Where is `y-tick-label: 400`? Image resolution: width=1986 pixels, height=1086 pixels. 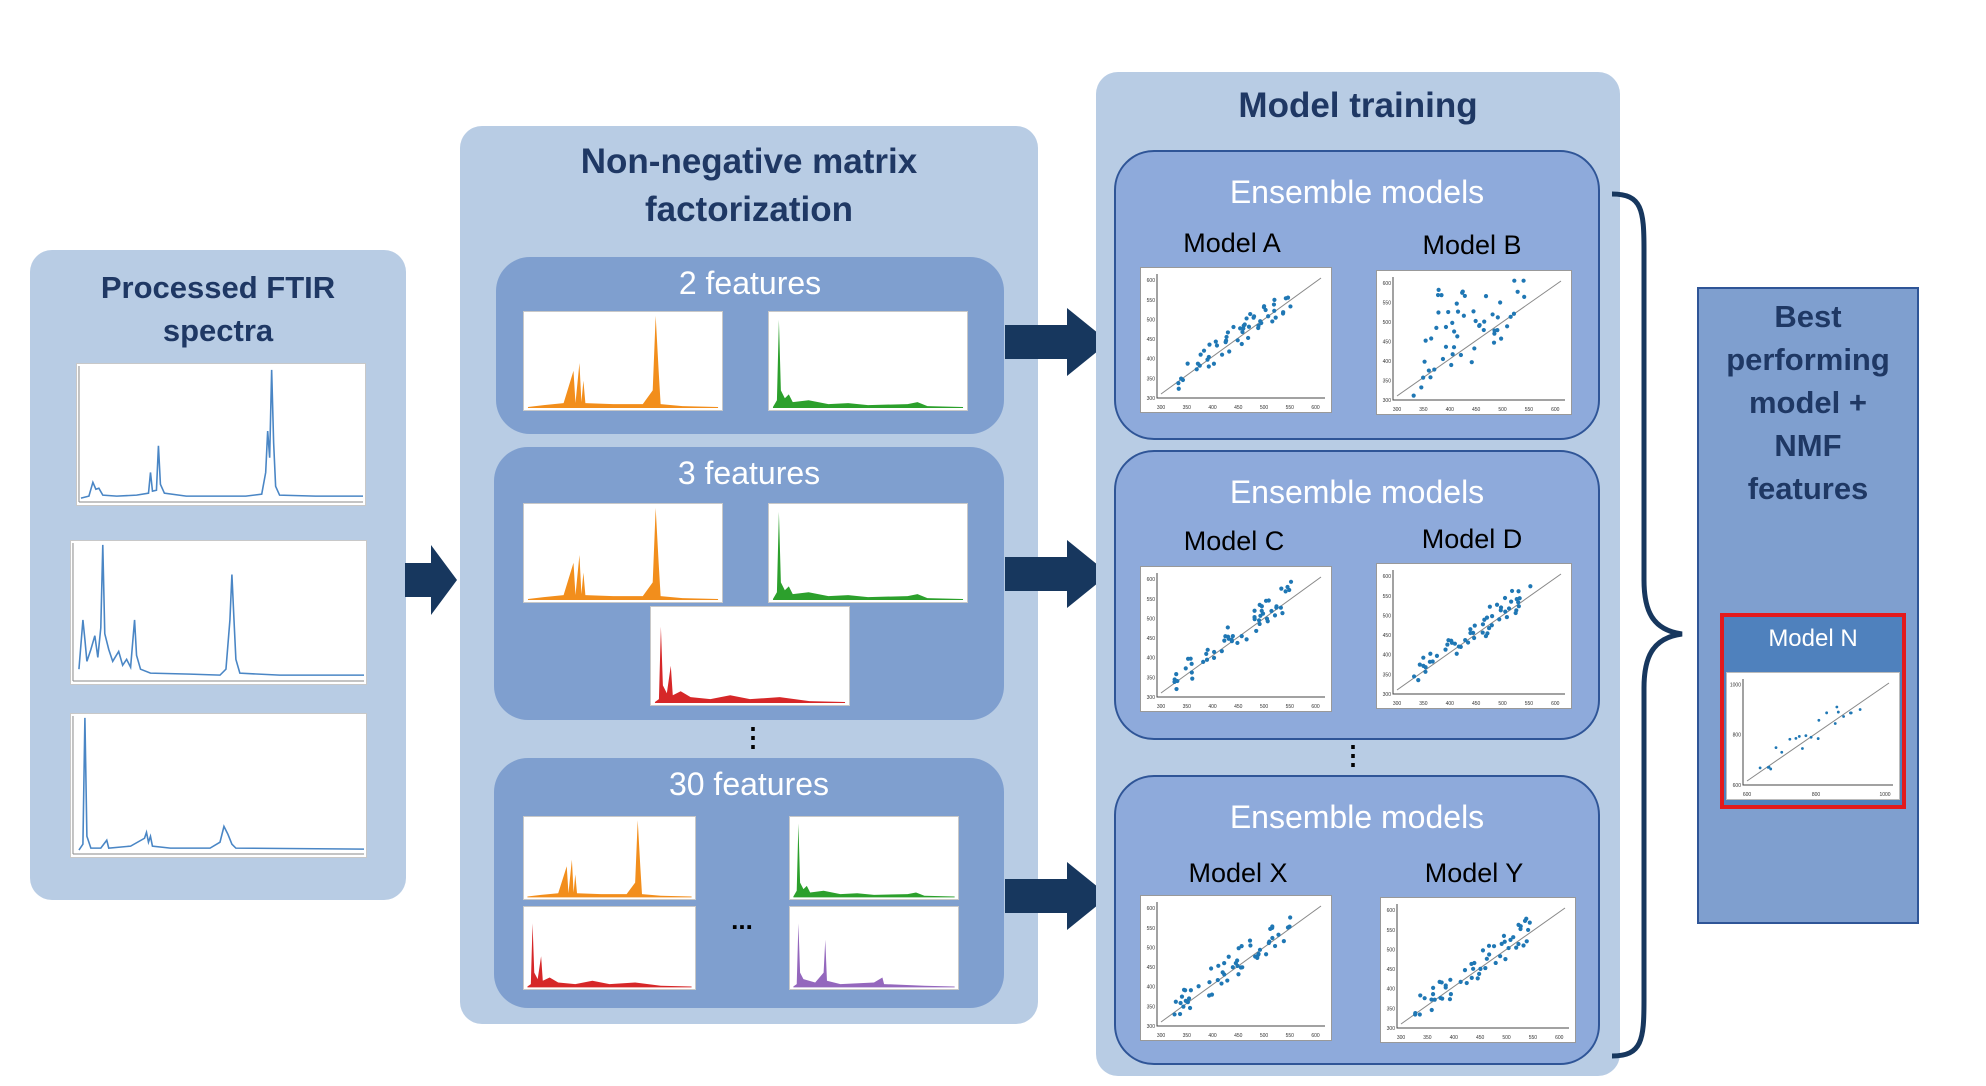 y-tick-label: 400 is located at coordinates (1151, 988).